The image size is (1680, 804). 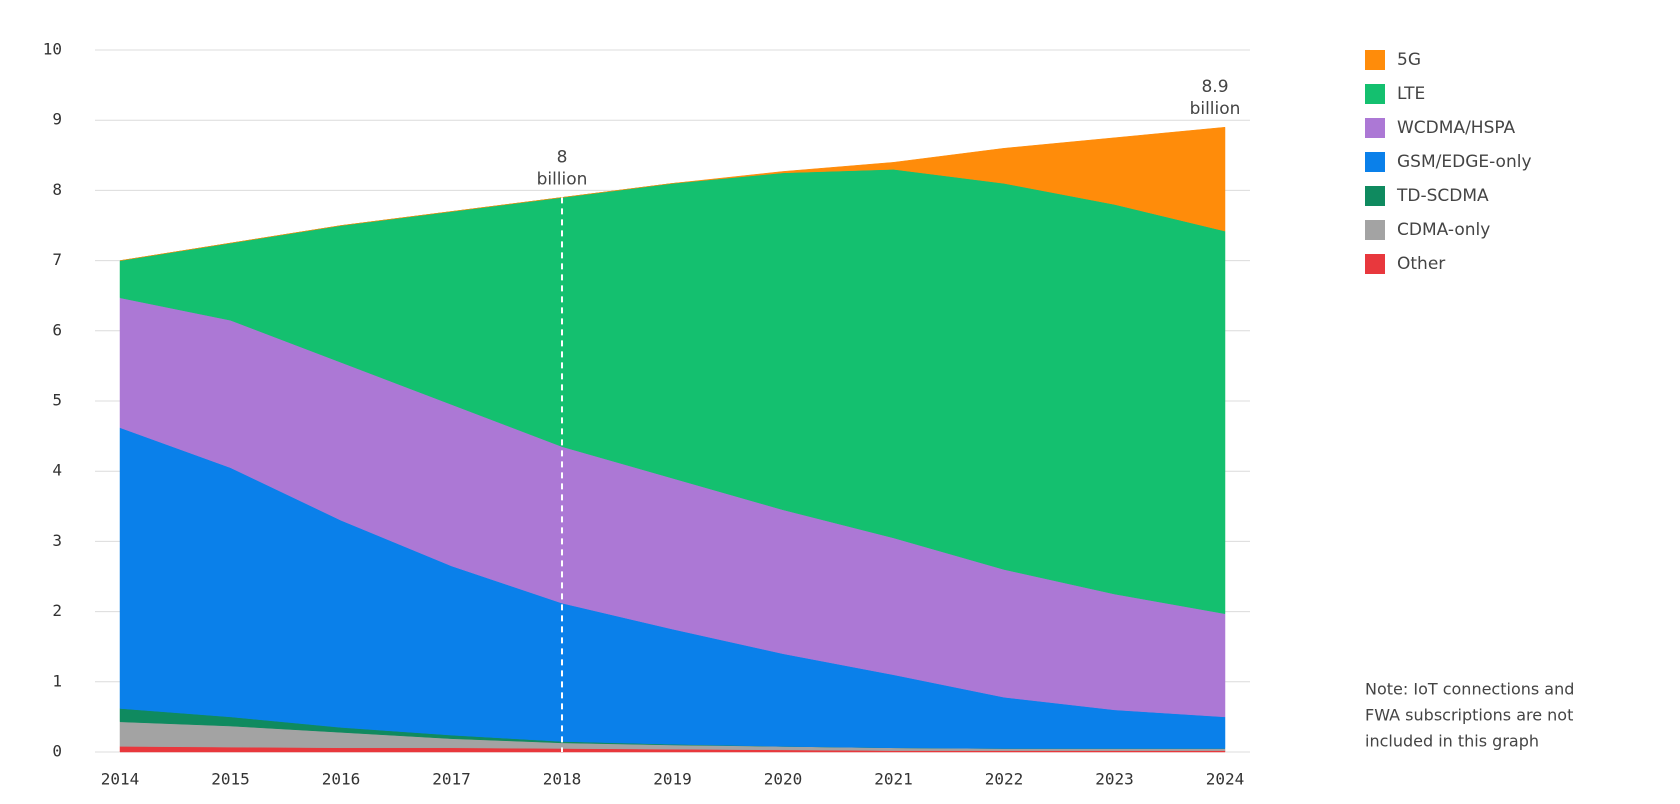 What do you see at coordinates (57, 751) in the screenshot?
I see `y-tick-label: 0` at bounding box center [57, 751].